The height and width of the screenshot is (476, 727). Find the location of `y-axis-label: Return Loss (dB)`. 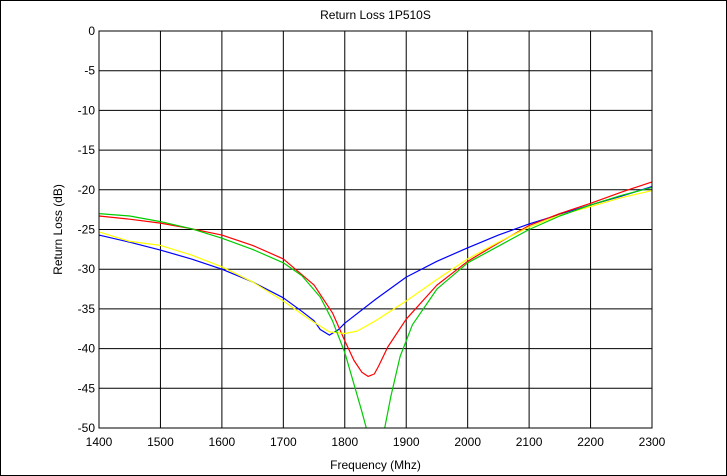

y-axis-label: Return Loss (dB) is located at coordinates (58, 229).